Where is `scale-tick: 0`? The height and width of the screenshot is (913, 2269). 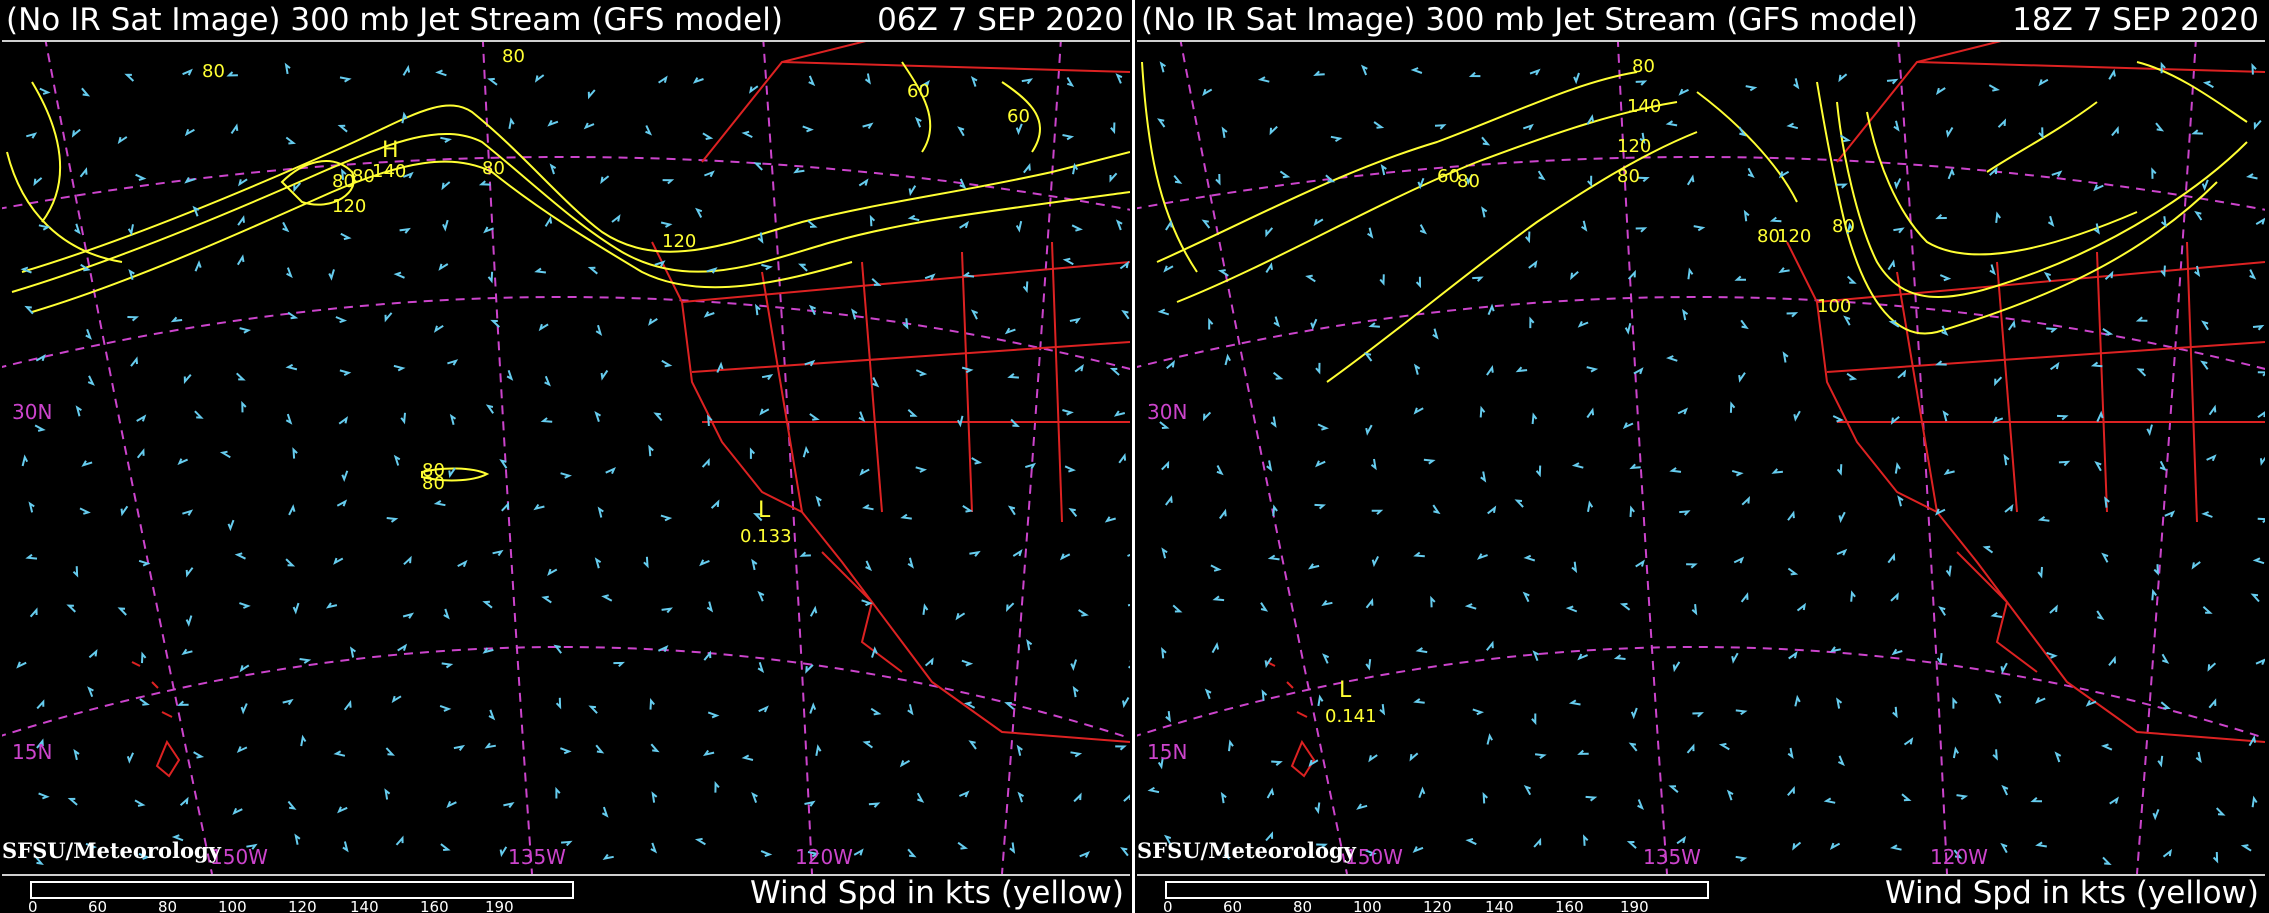
scale-tick: 0 is located at coordinates (33, 905).